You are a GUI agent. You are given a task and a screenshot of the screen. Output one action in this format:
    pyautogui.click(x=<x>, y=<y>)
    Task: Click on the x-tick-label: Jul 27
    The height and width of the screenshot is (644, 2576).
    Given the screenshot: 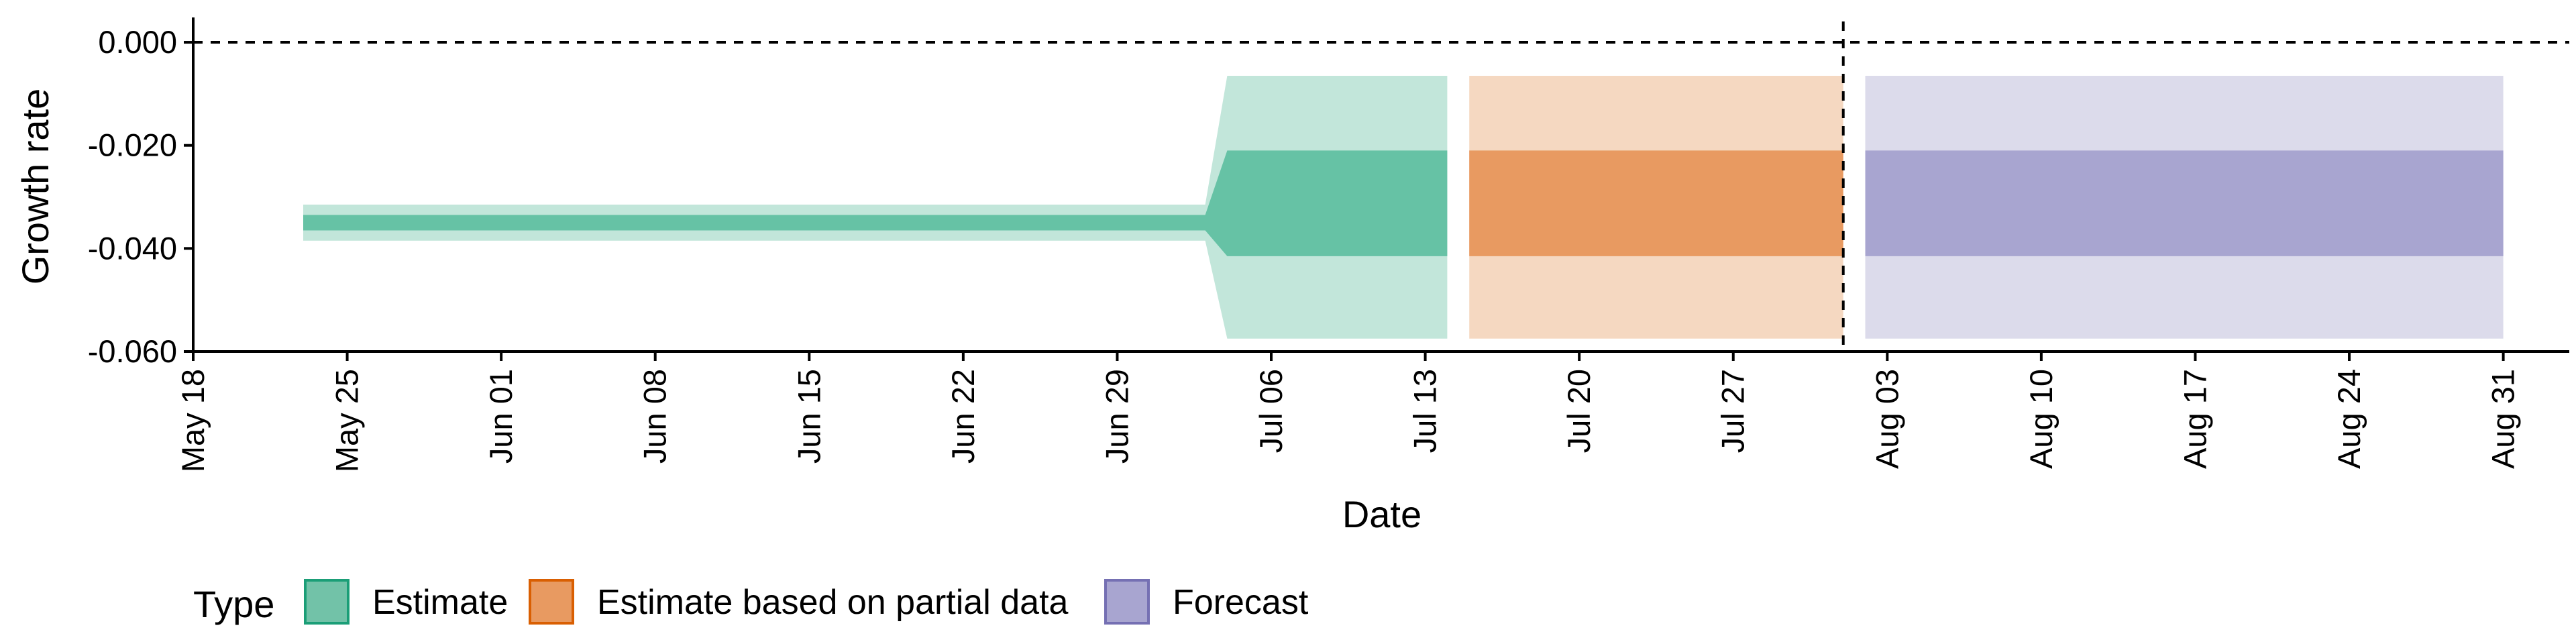 What is the action you would take?
    pyautogui.click(x=1733, y=411)
    